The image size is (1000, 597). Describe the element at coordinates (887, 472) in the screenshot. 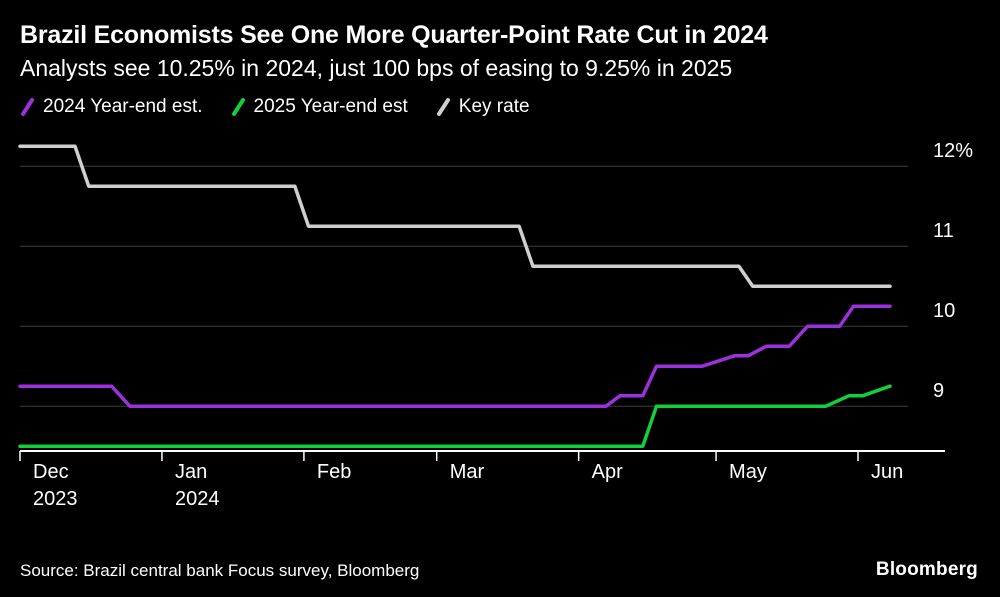

I see `x-axis-label: Jun` at that location.